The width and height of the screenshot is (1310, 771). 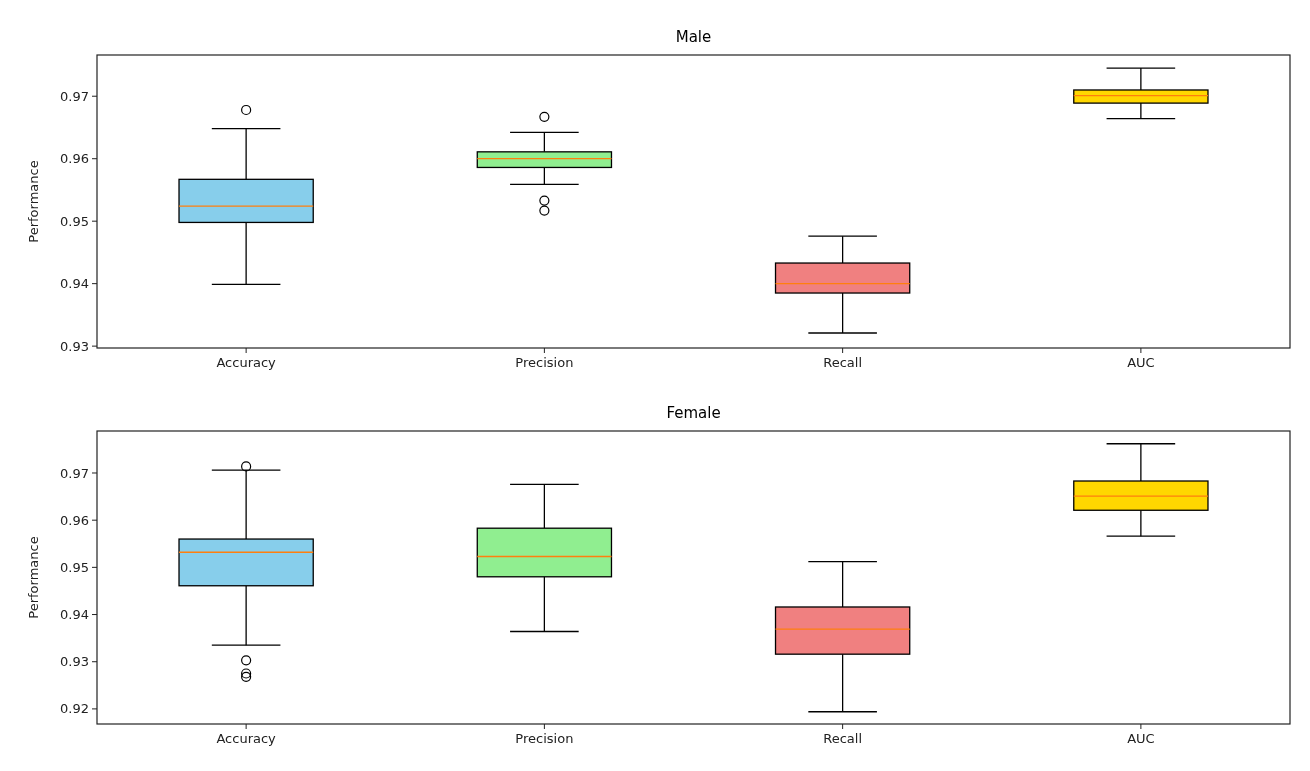 What do you see at coordinates (74, 709) in the screenshot?
I see `y-tick-label: 0.92` at bounding box center [74, 709].